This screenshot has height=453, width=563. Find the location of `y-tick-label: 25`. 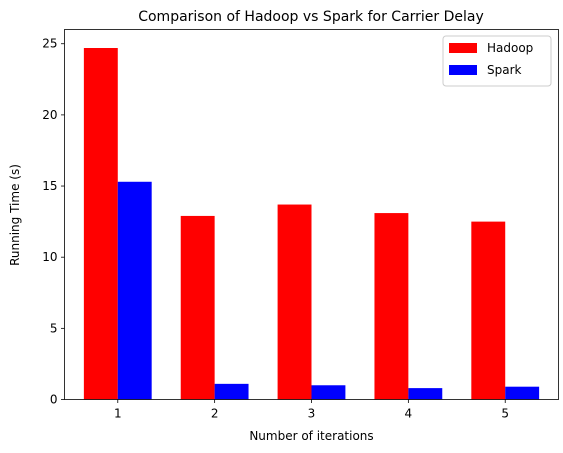

y-tick-label: 25 is located at coordinates (49, 44).